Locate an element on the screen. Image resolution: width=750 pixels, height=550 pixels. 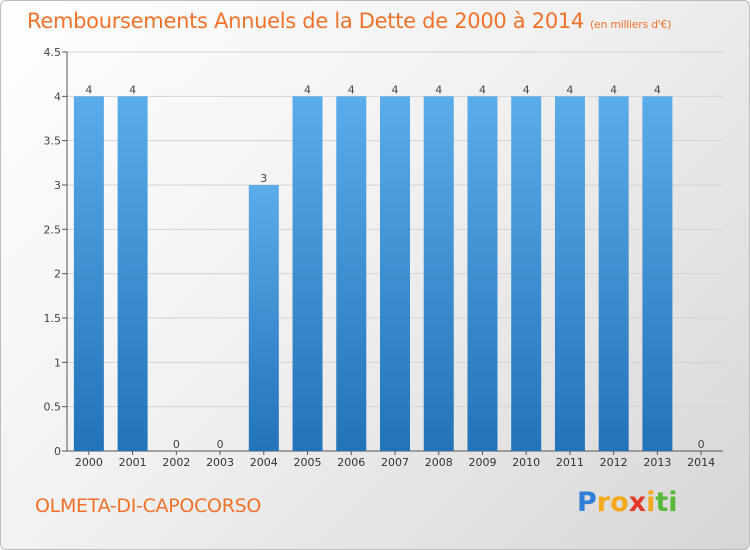
y-tick-label: 1.5 is located at coordinates (53, 318).